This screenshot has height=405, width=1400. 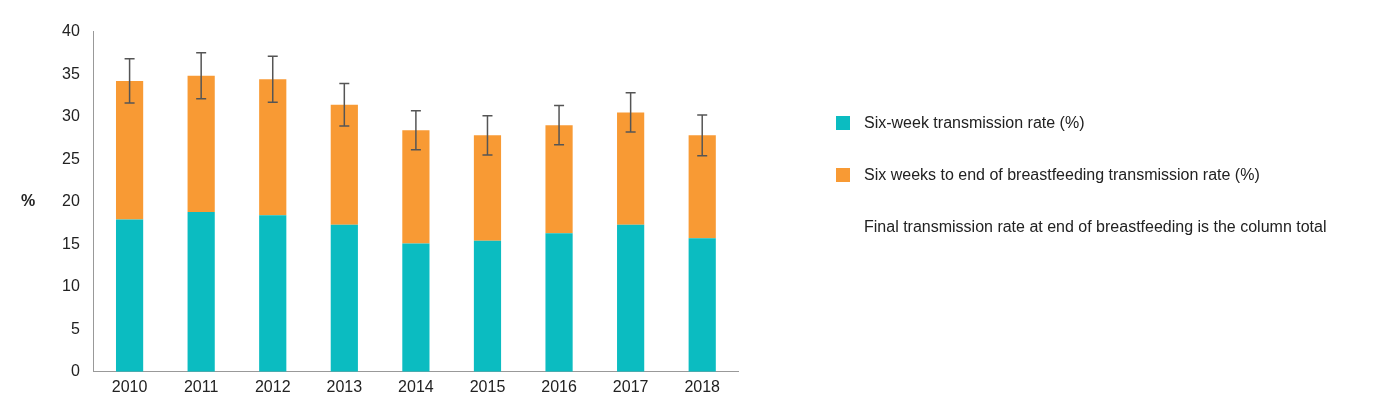 I want to click on x-tick-label: 2016, so click(x=559, y=386).